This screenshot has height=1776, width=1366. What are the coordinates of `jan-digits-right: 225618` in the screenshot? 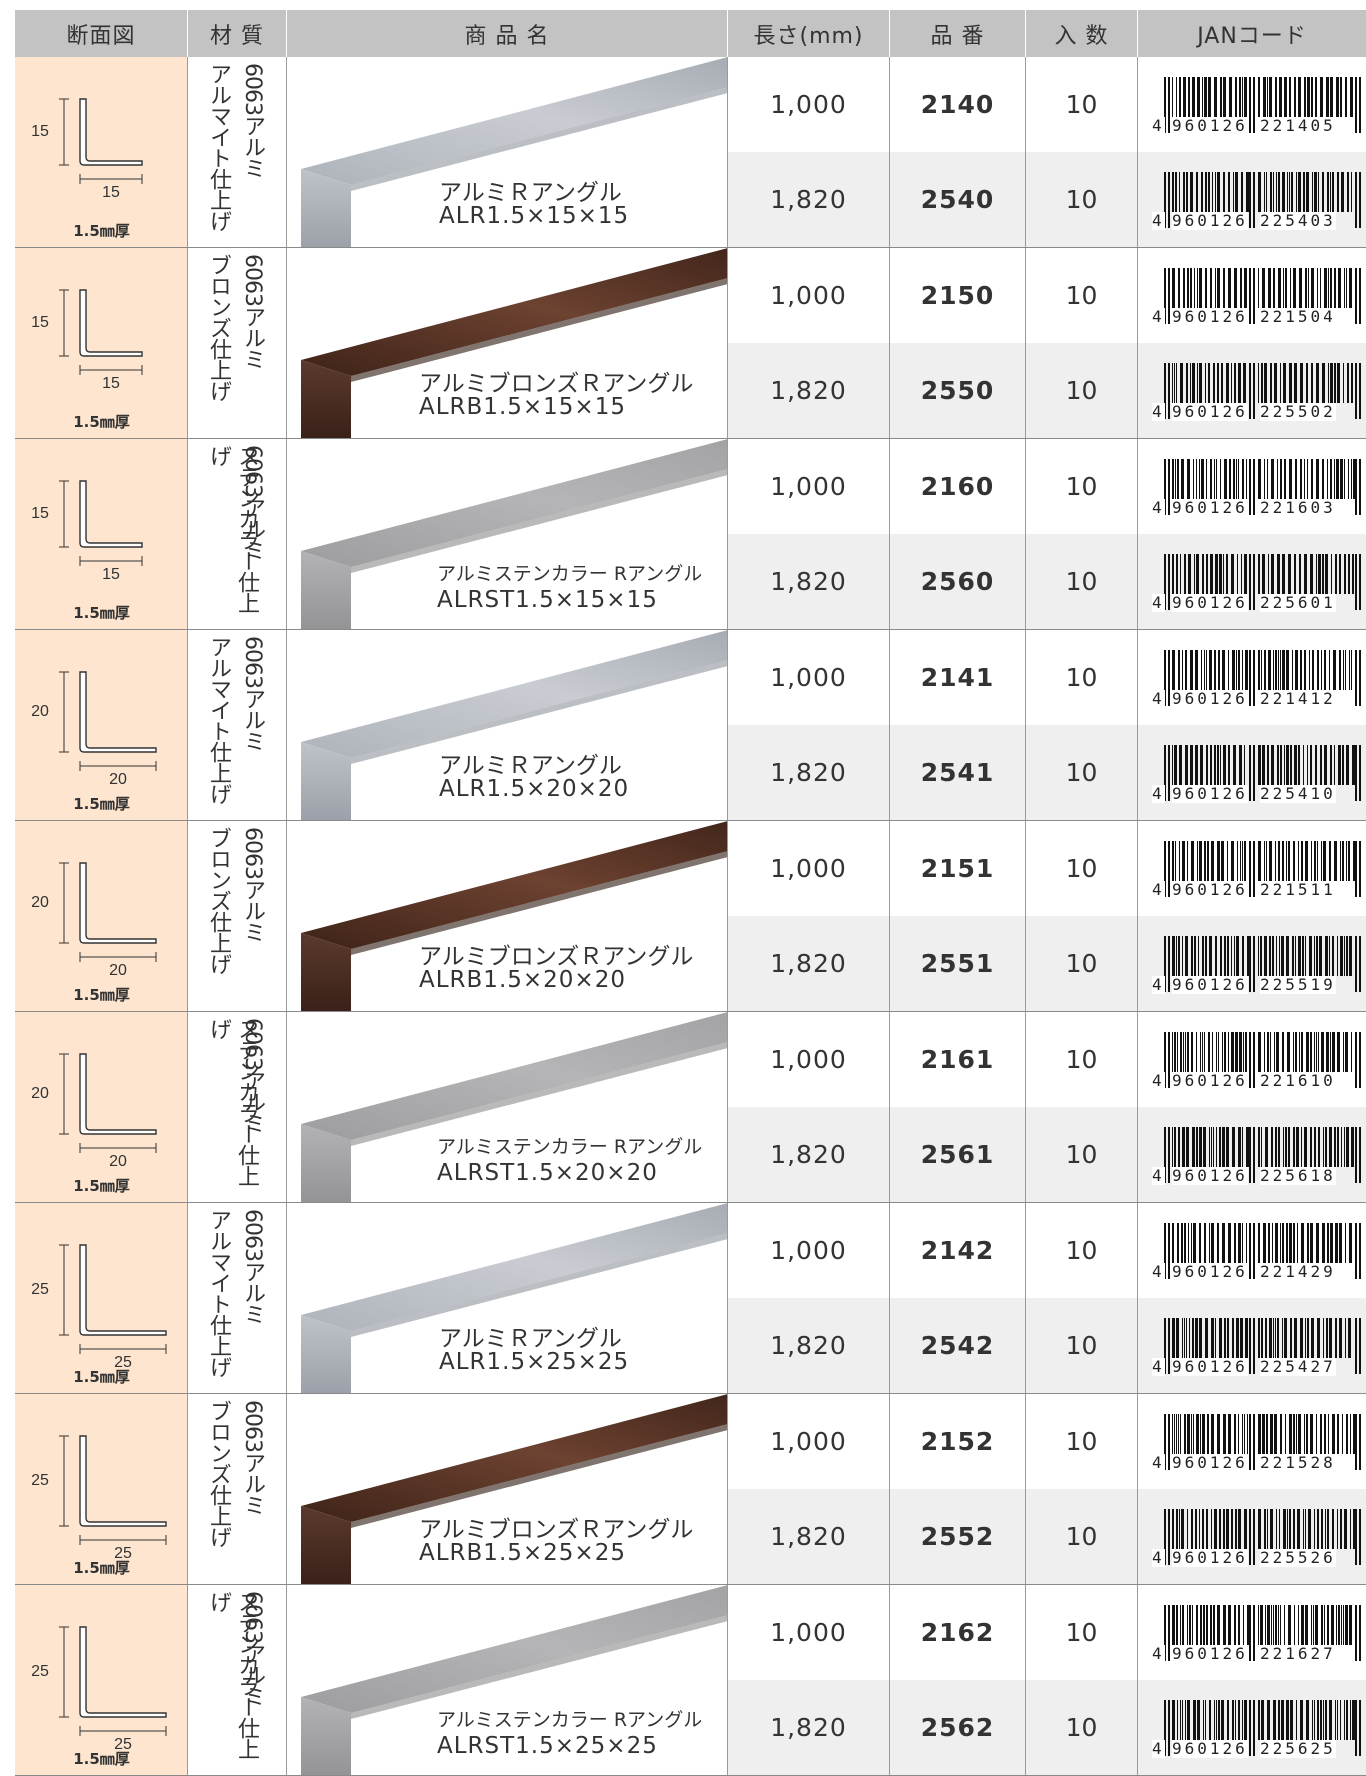 It's located at (1298, 1175).